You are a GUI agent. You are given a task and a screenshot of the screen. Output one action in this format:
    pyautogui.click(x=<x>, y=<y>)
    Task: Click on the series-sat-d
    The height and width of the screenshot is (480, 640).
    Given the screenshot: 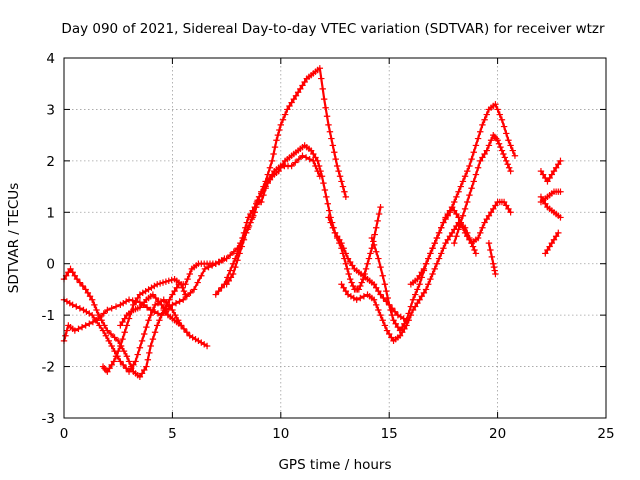 What is the action you would take?
    pyautogui.click(x=144, y=325)
    